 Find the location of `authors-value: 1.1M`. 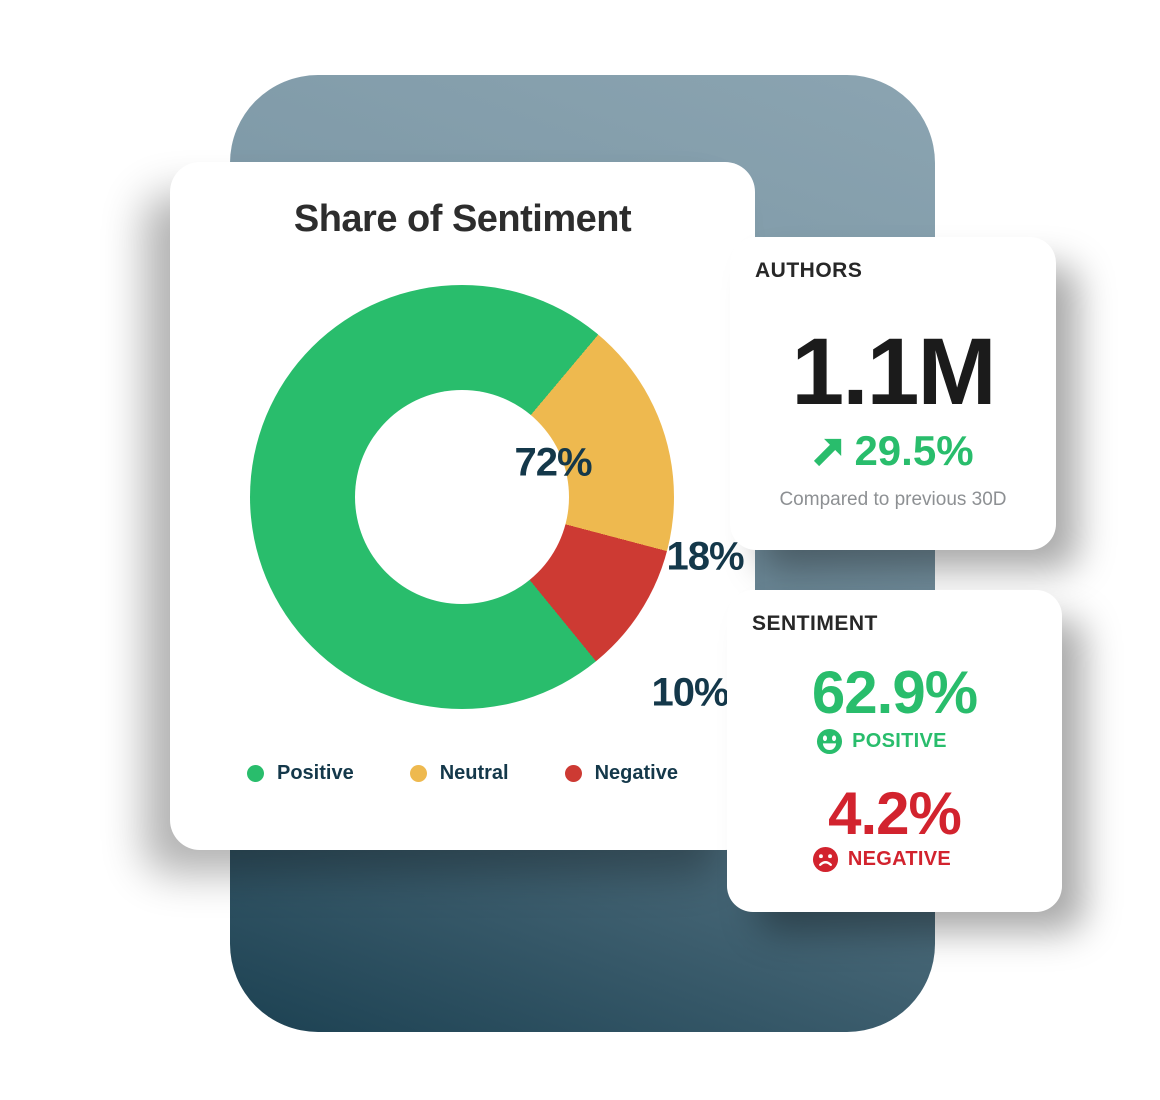

authors-value: 1.1M is located at coordinates (893, 372).